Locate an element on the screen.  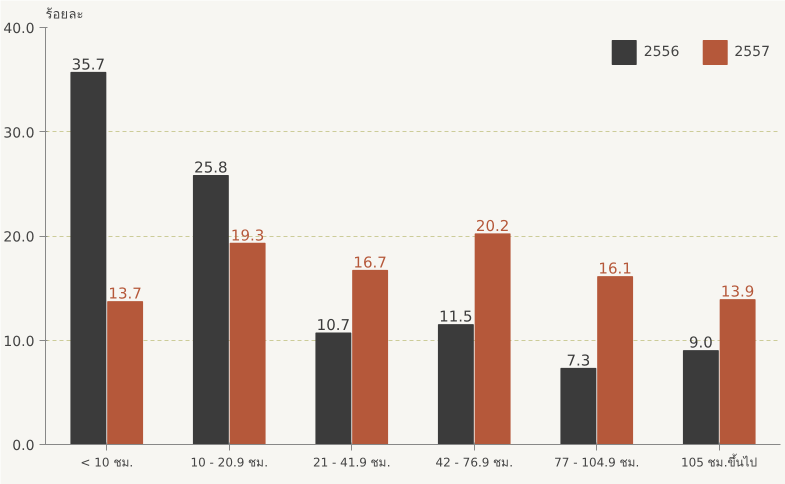
data-label: 13.9 is located at coordinates (737, 291).